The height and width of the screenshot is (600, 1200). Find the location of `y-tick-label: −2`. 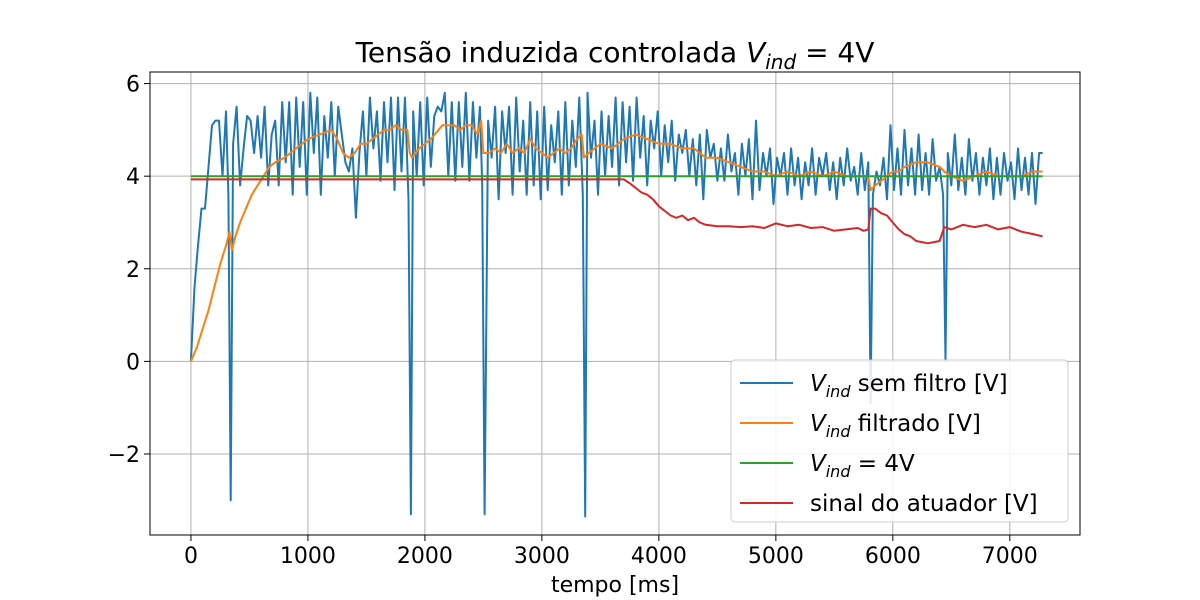

y-tick-label: −2 is located at coordinates (124, 455).